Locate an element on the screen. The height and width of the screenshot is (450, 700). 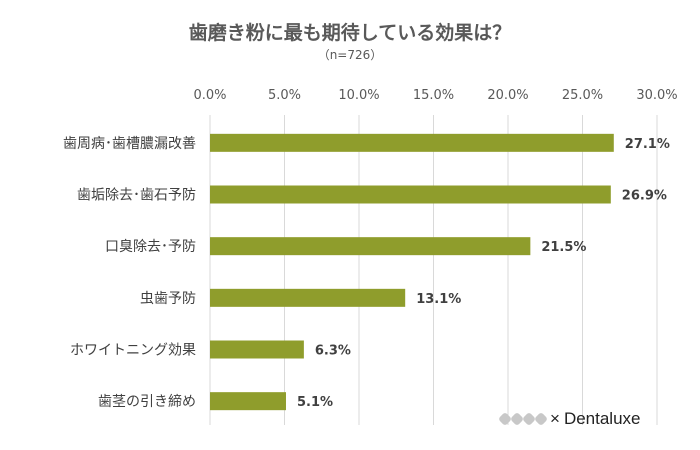
x-tick-label: 10.0% is located at coordinates (358, 95).